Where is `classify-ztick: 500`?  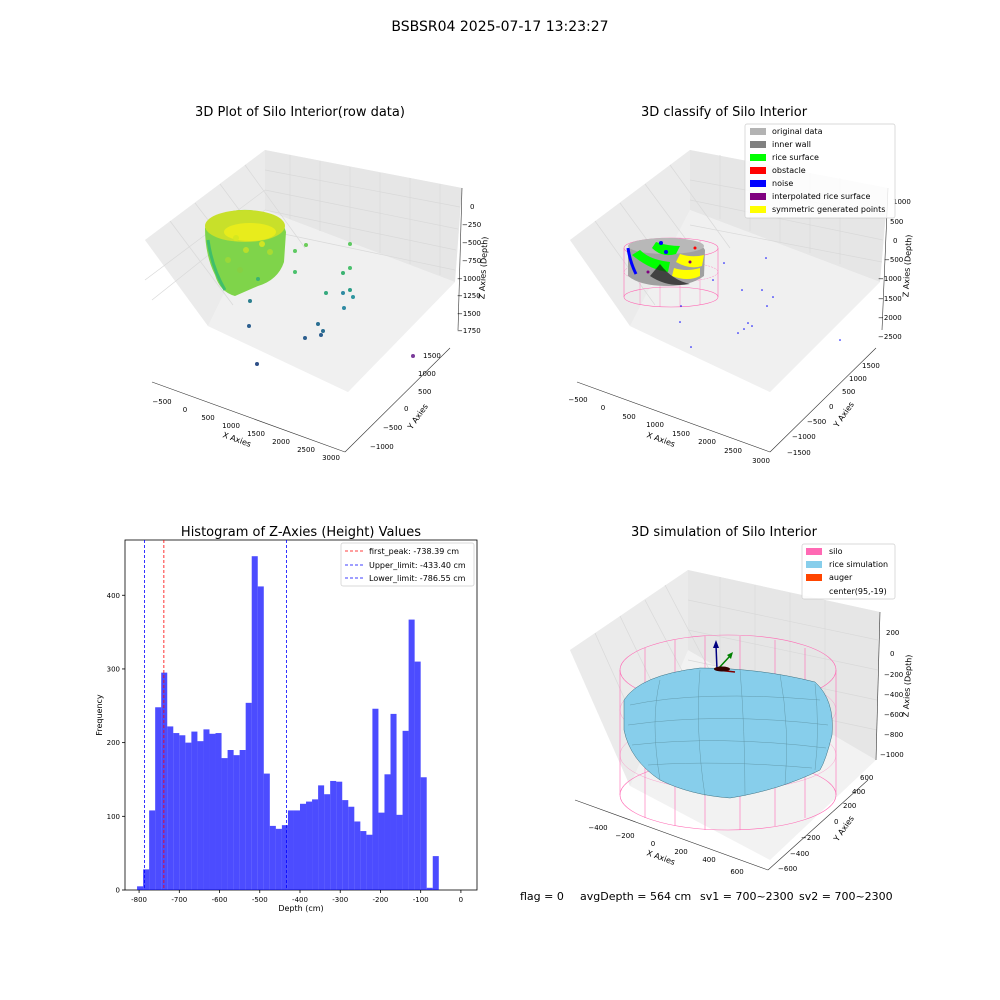
classify-ztick: 500 is located at coordinates (896, 222).